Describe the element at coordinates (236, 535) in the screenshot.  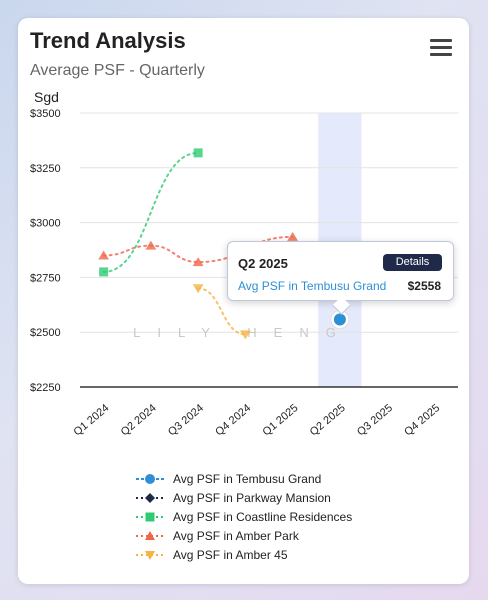
I see `legend-label: Avg PSF in Amber Park` at that location.